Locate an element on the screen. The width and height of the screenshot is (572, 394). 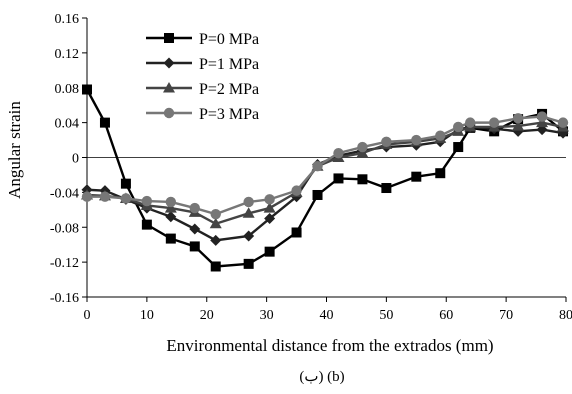
y-tick-label: -0.12 is located at coordinates (64, 263).